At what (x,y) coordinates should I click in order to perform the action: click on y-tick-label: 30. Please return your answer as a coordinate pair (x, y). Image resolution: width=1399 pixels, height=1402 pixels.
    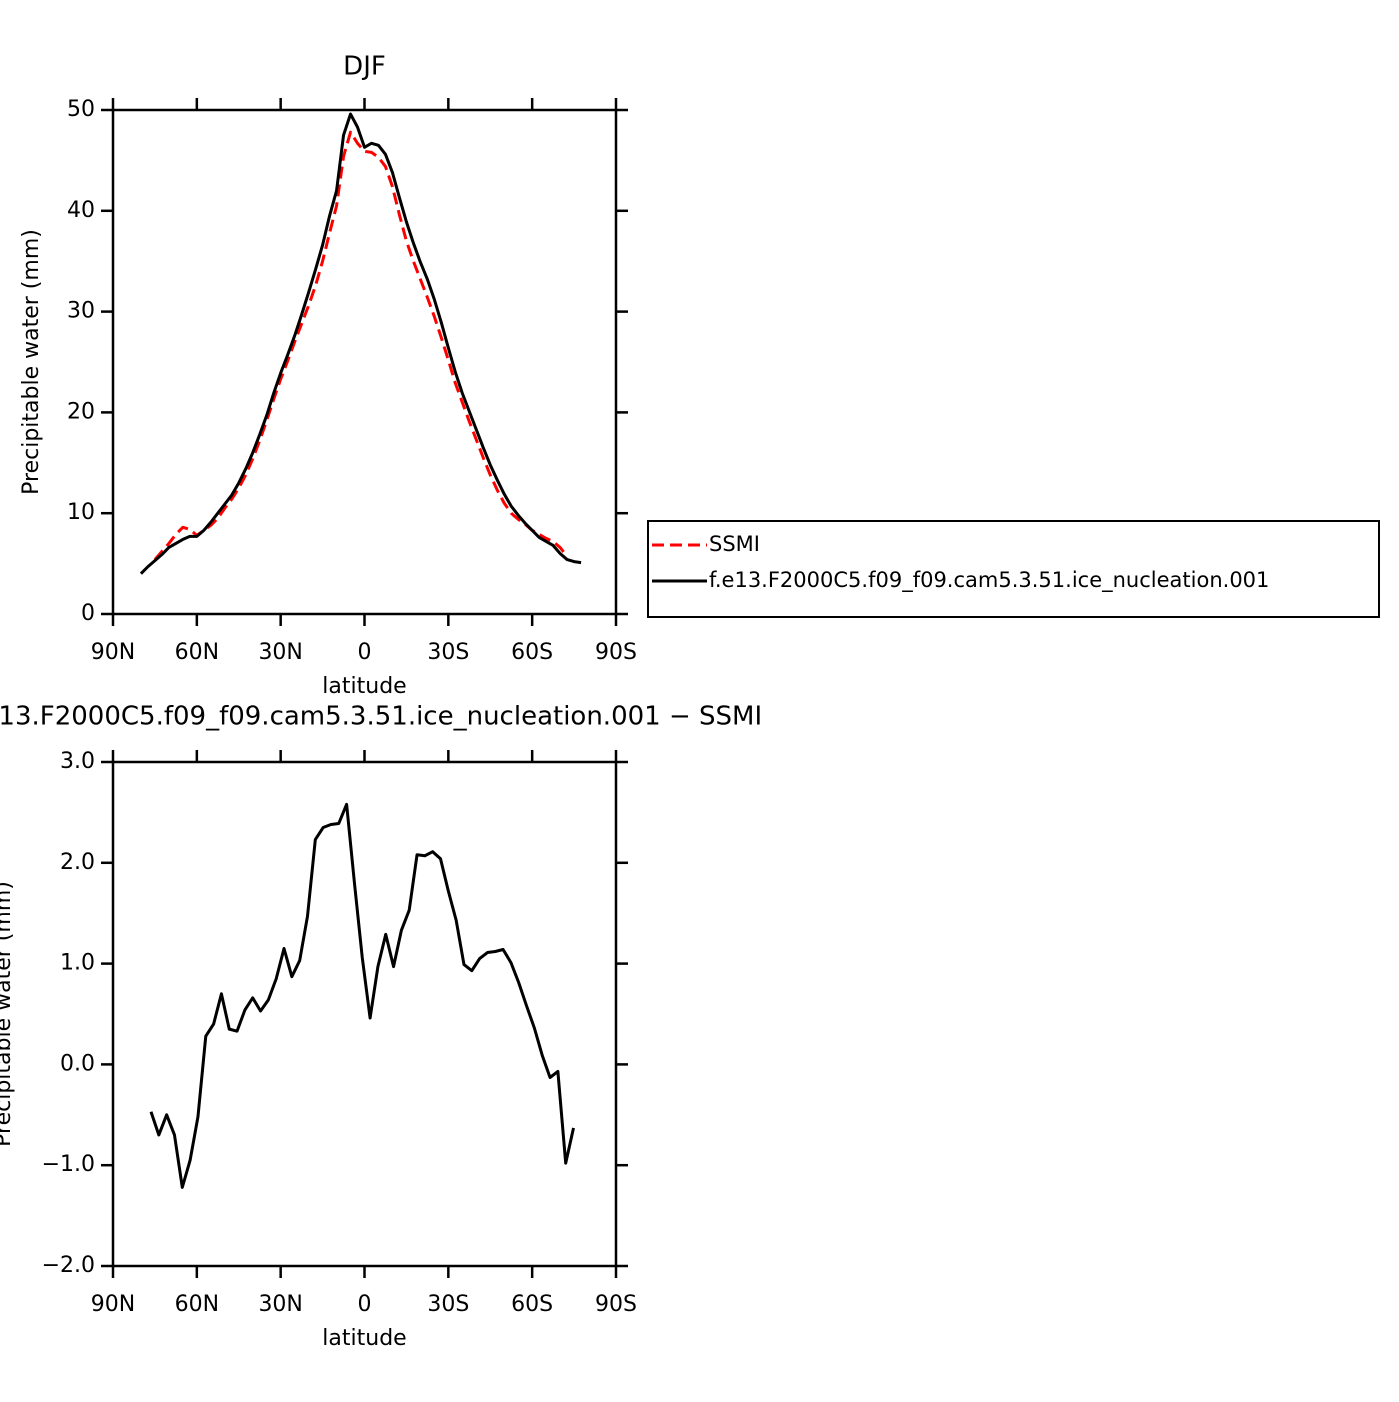
    Looking at the image, I should click on (81, 311).